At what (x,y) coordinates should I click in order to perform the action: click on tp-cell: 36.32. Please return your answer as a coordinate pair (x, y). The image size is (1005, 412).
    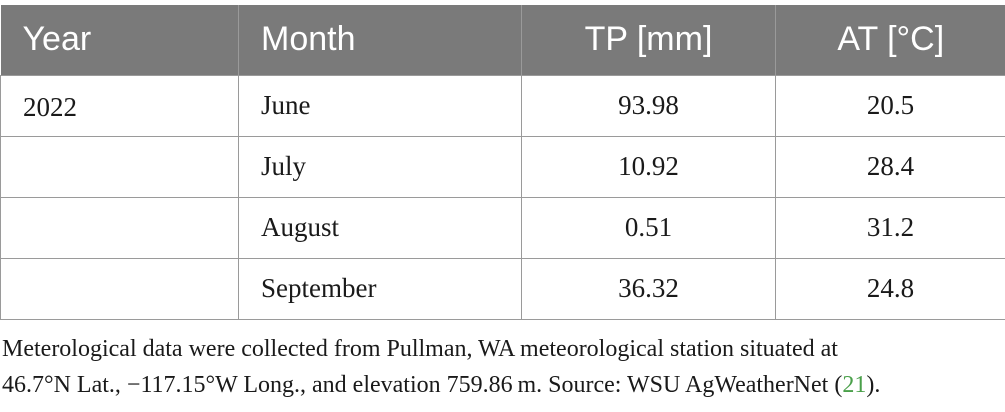
    Looking at the image, I should click on (648, 288).